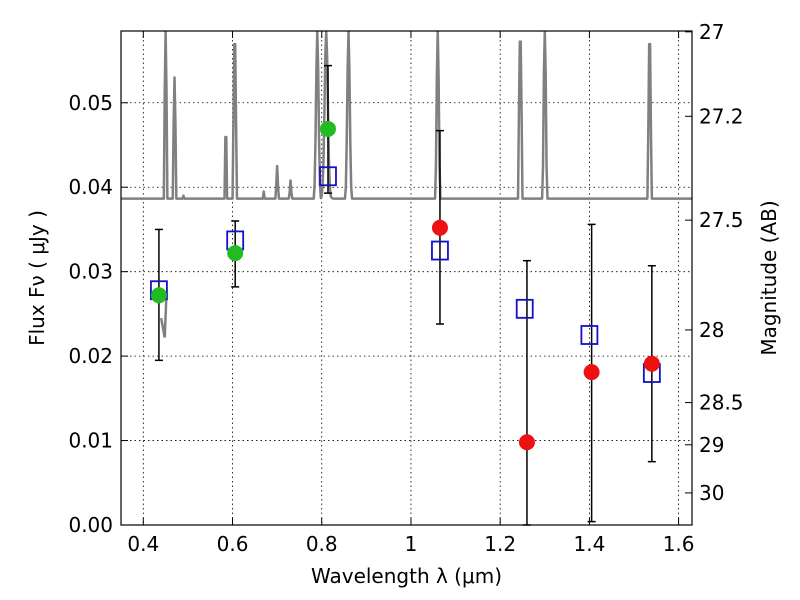  I want to click on y-tick-label: 0.00, so click(90, 525).